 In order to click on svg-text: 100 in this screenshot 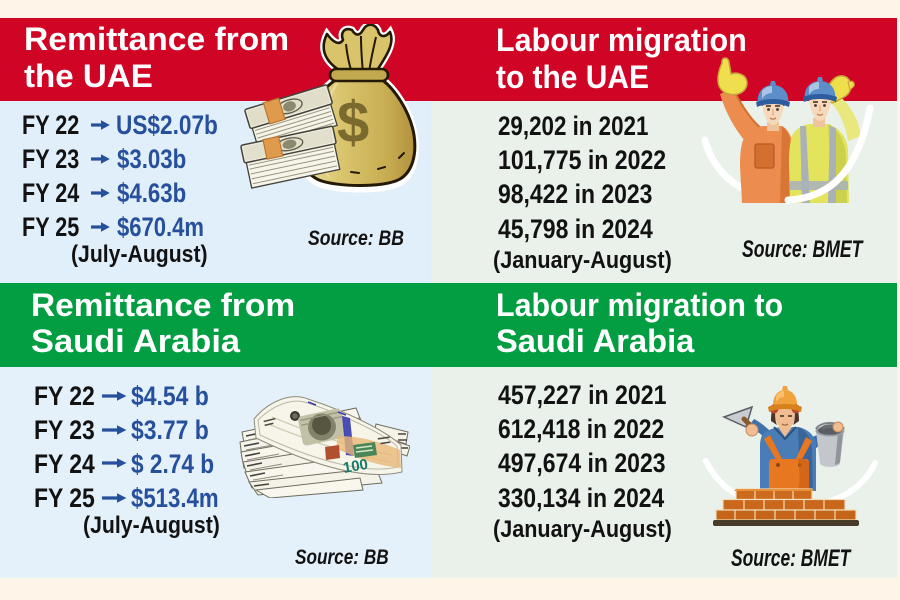, I will do `click(356, 466)`.